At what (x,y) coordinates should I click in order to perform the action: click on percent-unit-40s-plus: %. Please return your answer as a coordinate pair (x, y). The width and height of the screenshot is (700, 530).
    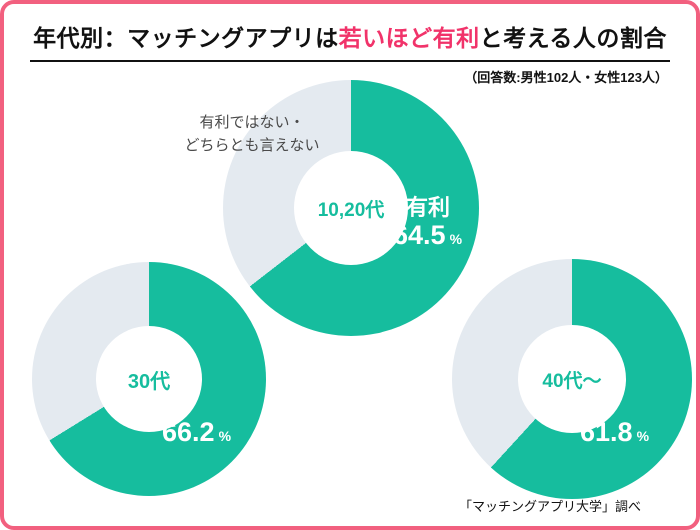
    Looking at the image, I should click on (643, 436).